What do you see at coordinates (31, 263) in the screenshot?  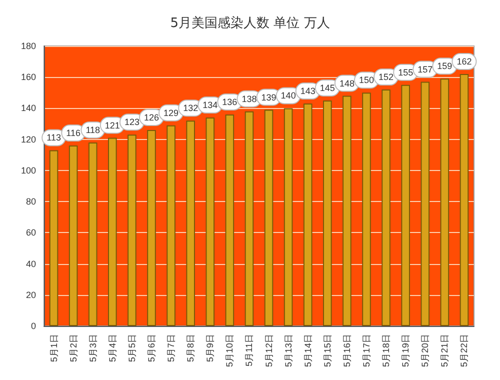 I see `y-tick-label: 40` at bounding box center [31, 263].